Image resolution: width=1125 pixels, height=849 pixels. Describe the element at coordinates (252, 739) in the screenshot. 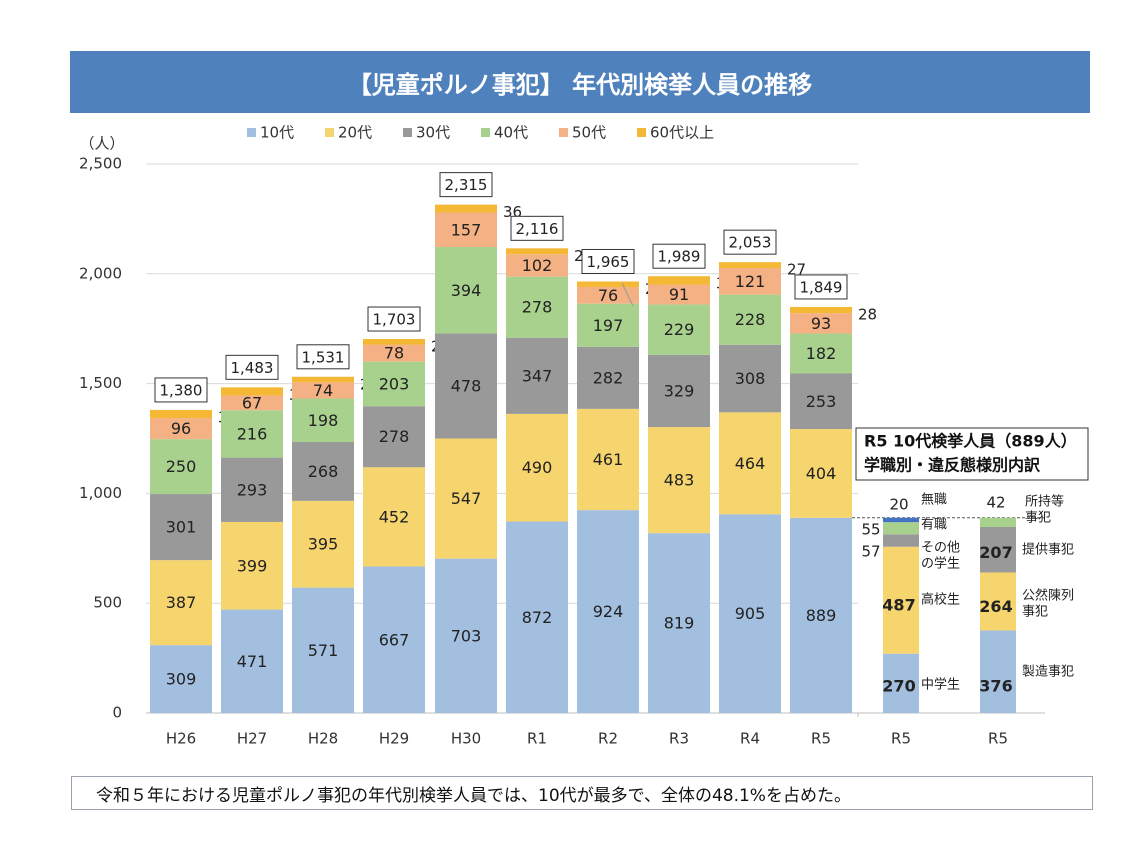

I see `x-tick-label: H27` at that location.